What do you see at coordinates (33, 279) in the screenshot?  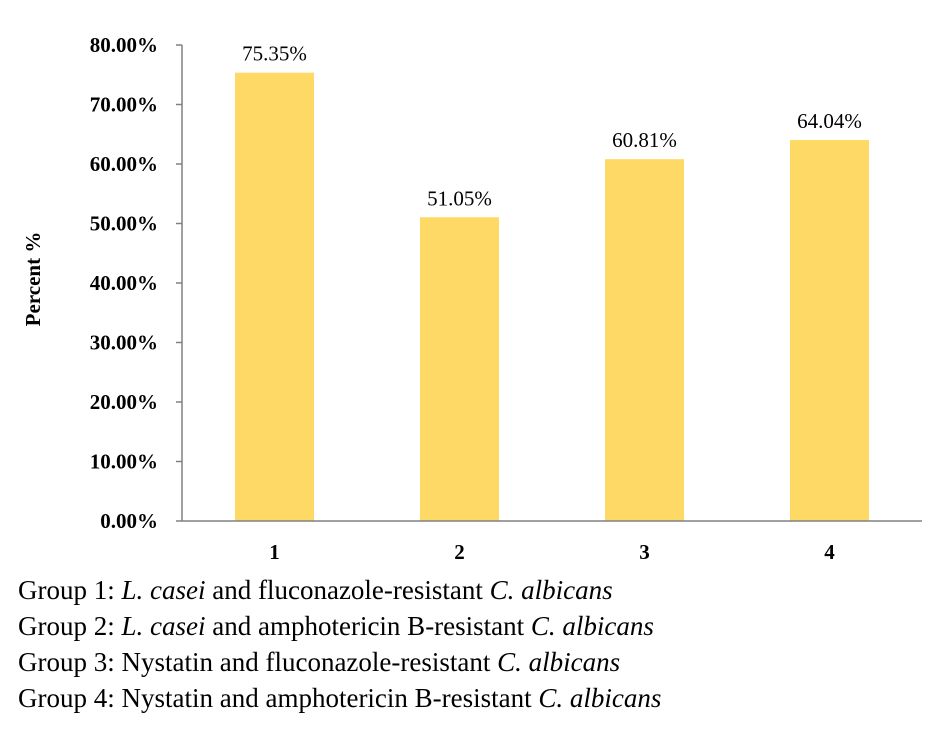 I see `y-axis-title: Percent %` at bounding box center [33, 279].